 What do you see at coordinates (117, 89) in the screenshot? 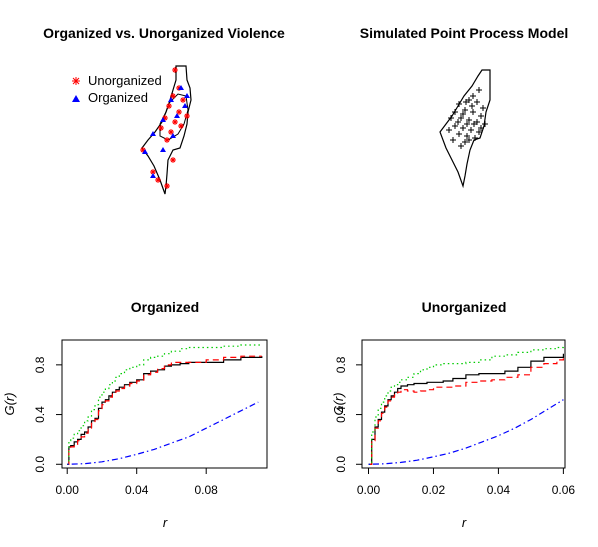
I see `legend: Unorganized Organized` at bounding box center [117, 89].